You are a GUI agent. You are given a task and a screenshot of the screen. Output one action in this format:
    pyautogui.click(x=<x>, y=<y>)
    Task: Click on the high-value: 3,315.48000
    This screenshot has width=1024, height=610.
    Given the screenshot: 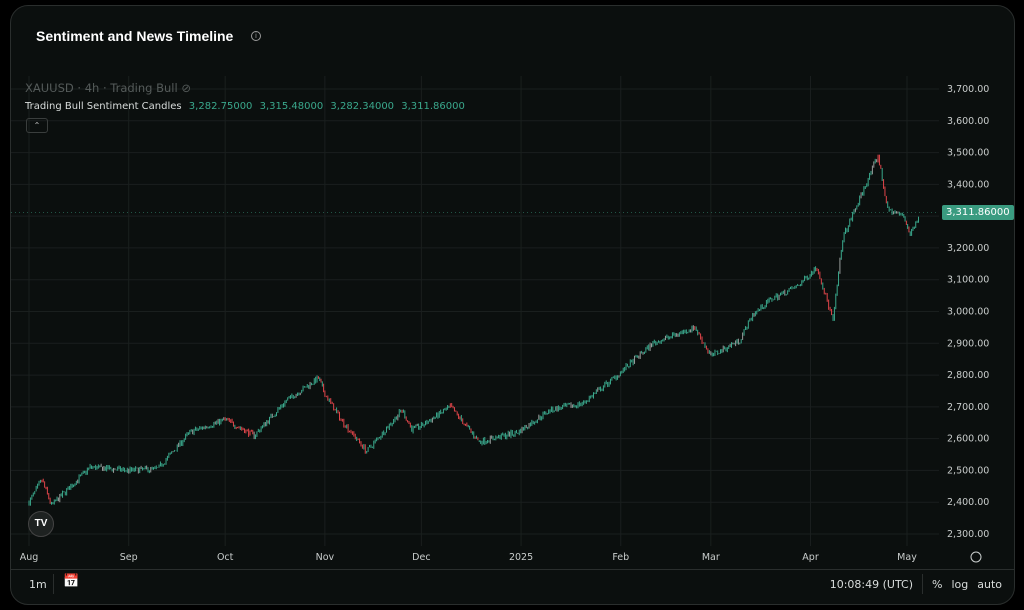 What is the action you would take?
    pyautogui.click(x=291, y=106)
    